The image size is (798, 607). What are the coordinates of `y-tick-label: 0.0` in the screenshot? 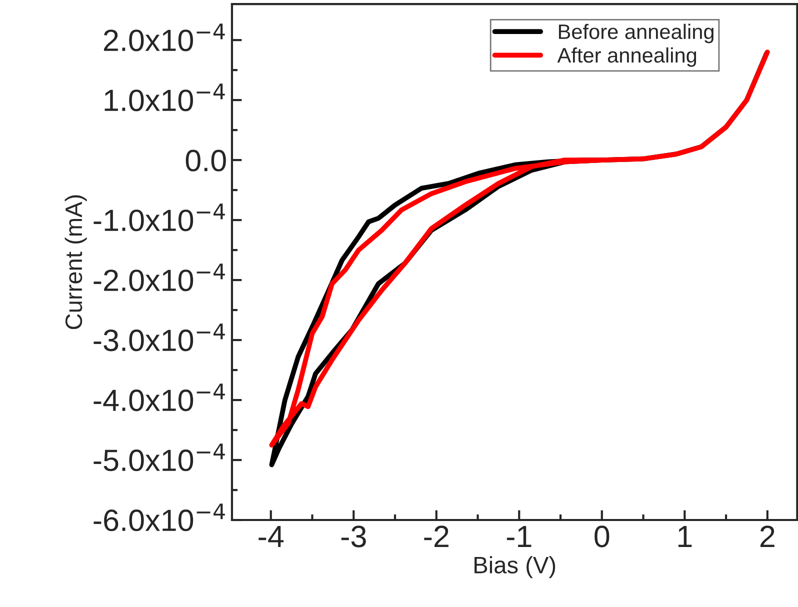 It's located at (206, 161).